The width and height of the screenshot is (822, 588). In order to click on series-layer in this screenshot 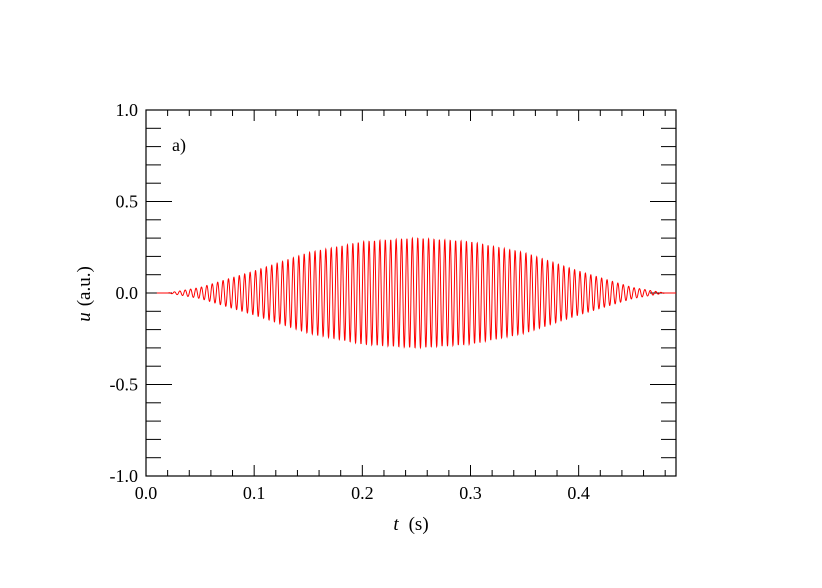, I will do `click(416, 293)`.